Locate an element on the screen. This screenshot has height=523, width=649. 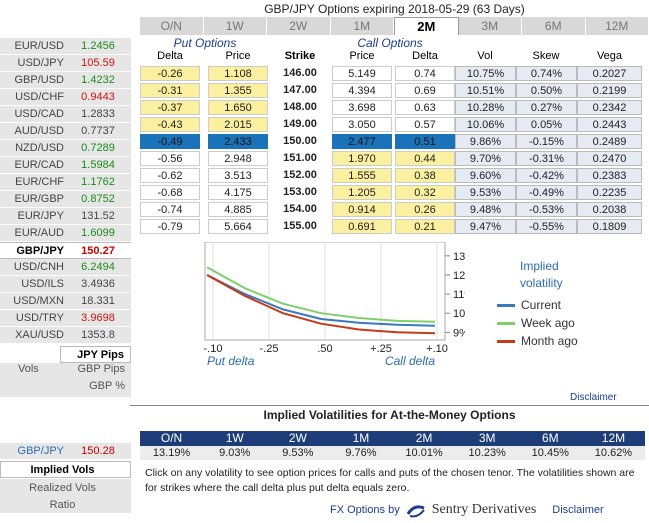
currency-pair-eur-gbp: EUR/GBP 0.8752 is located at coordinates (65, 199).